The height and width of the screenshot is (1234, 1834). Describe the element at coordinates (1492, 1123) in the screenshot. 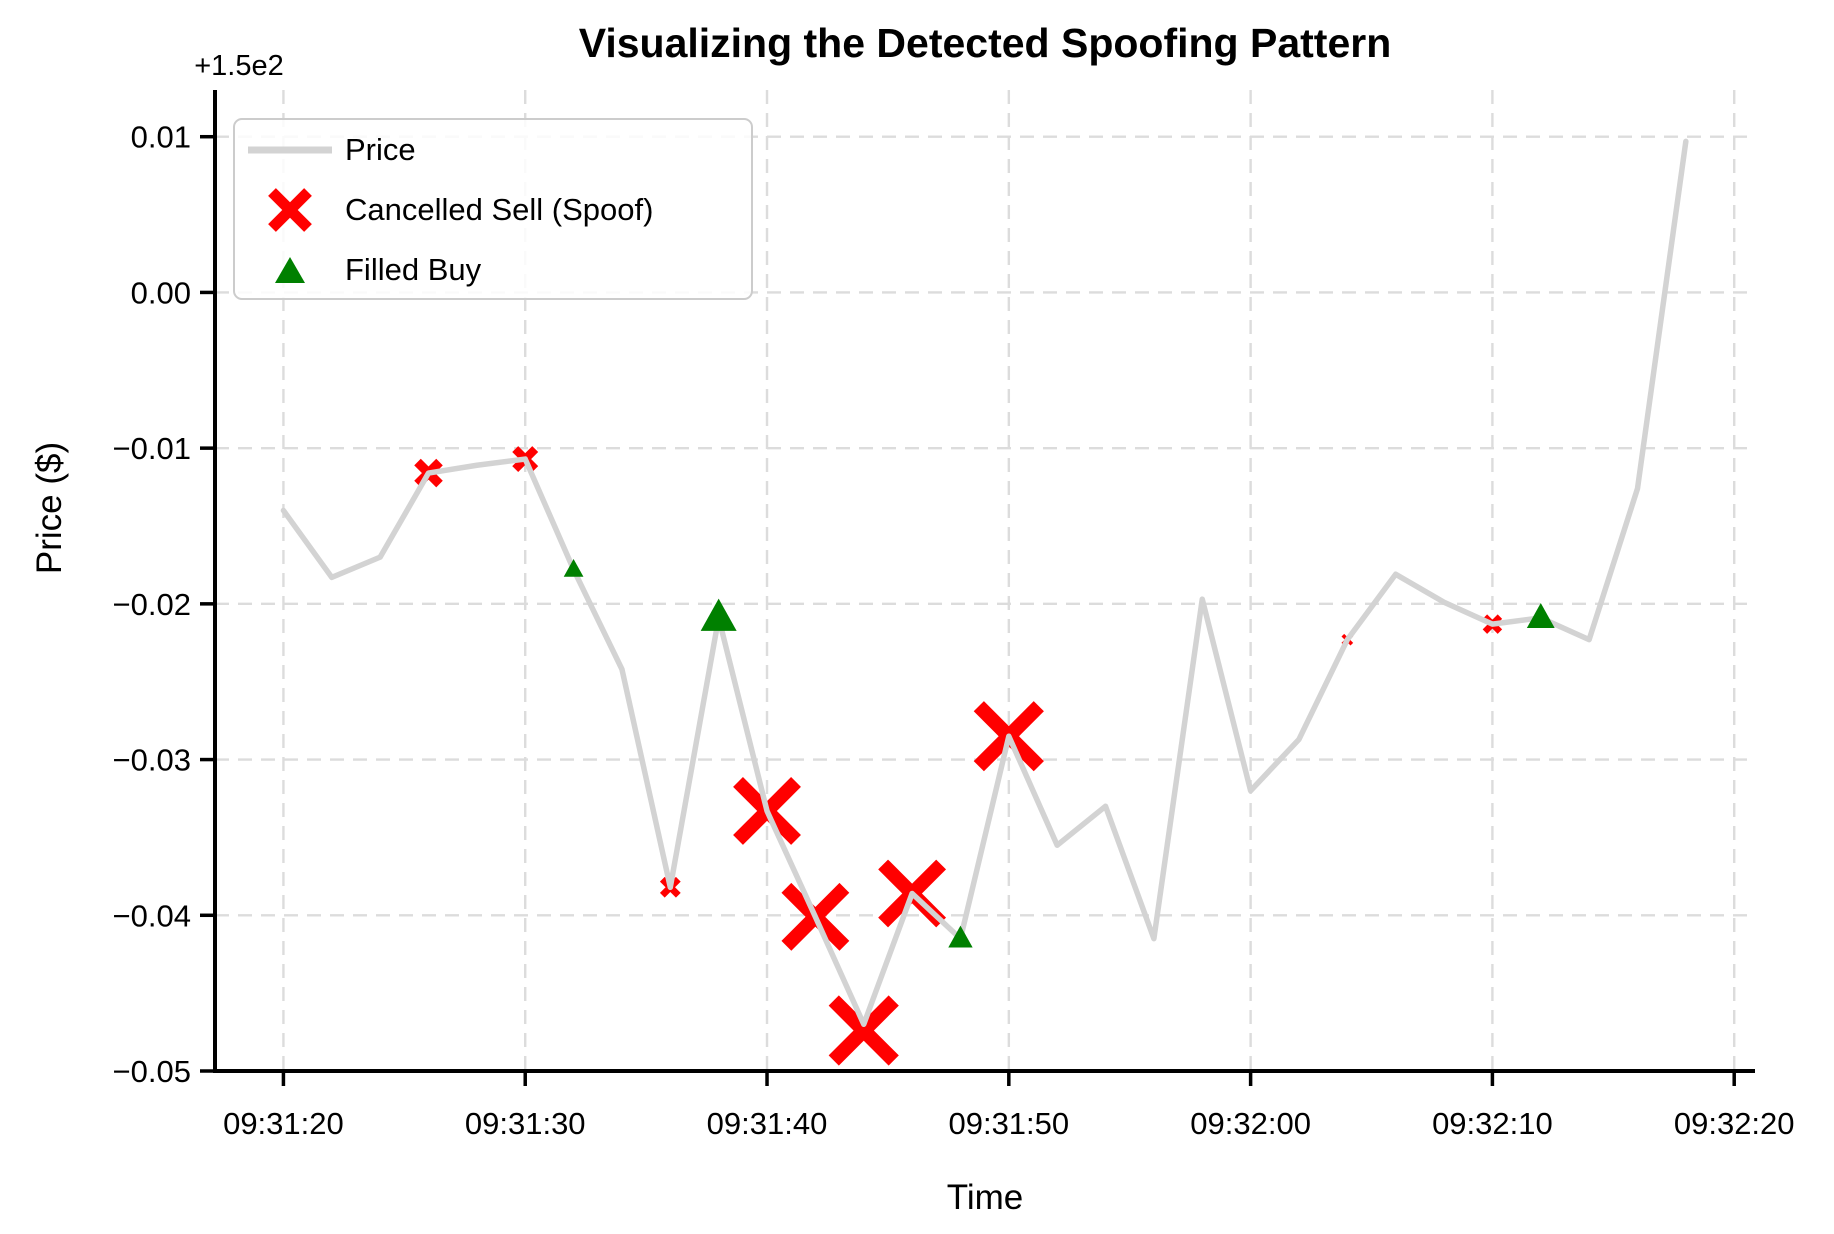

I see `x-tick-label: 09:32:10` at that location.